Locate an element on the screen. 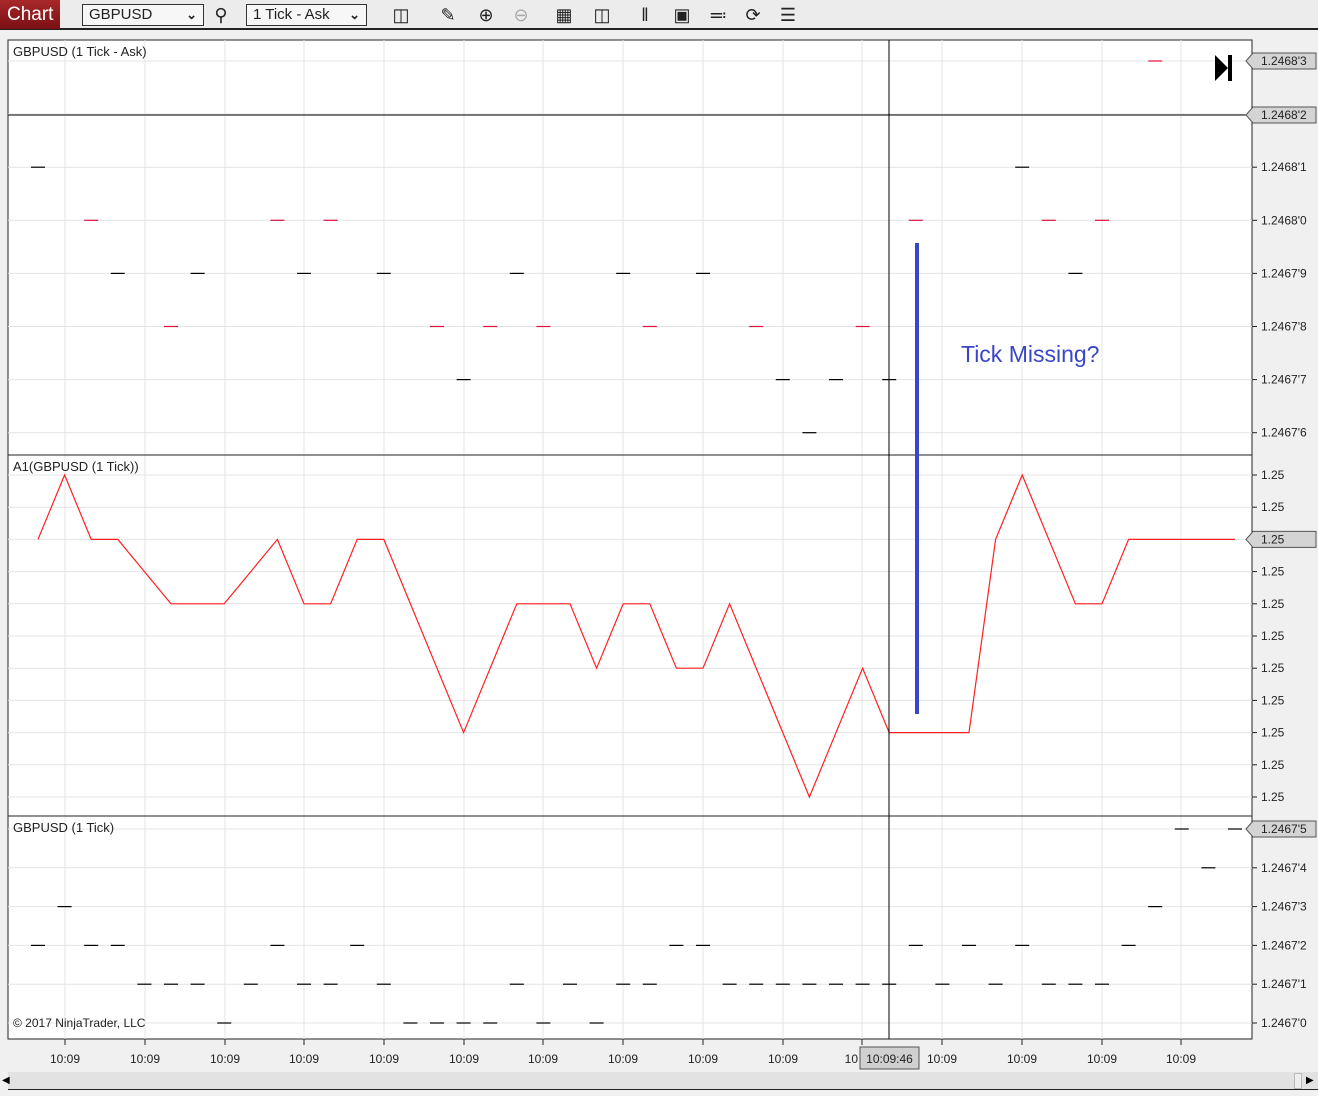  price-axis-label: 1.2468'1 is located at coordinates (1284, 167).